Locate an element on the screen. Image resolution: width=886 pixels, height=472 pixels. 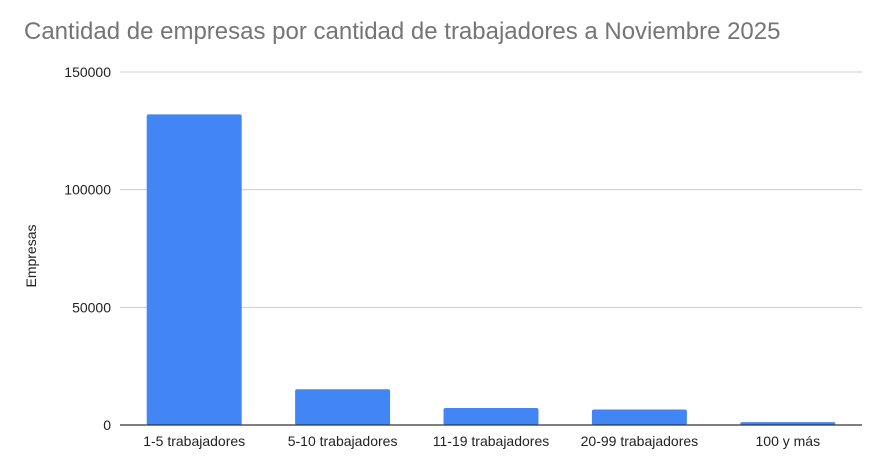
x-tick-label: 20-99 trabajadores is located at coordinates (640, 441).